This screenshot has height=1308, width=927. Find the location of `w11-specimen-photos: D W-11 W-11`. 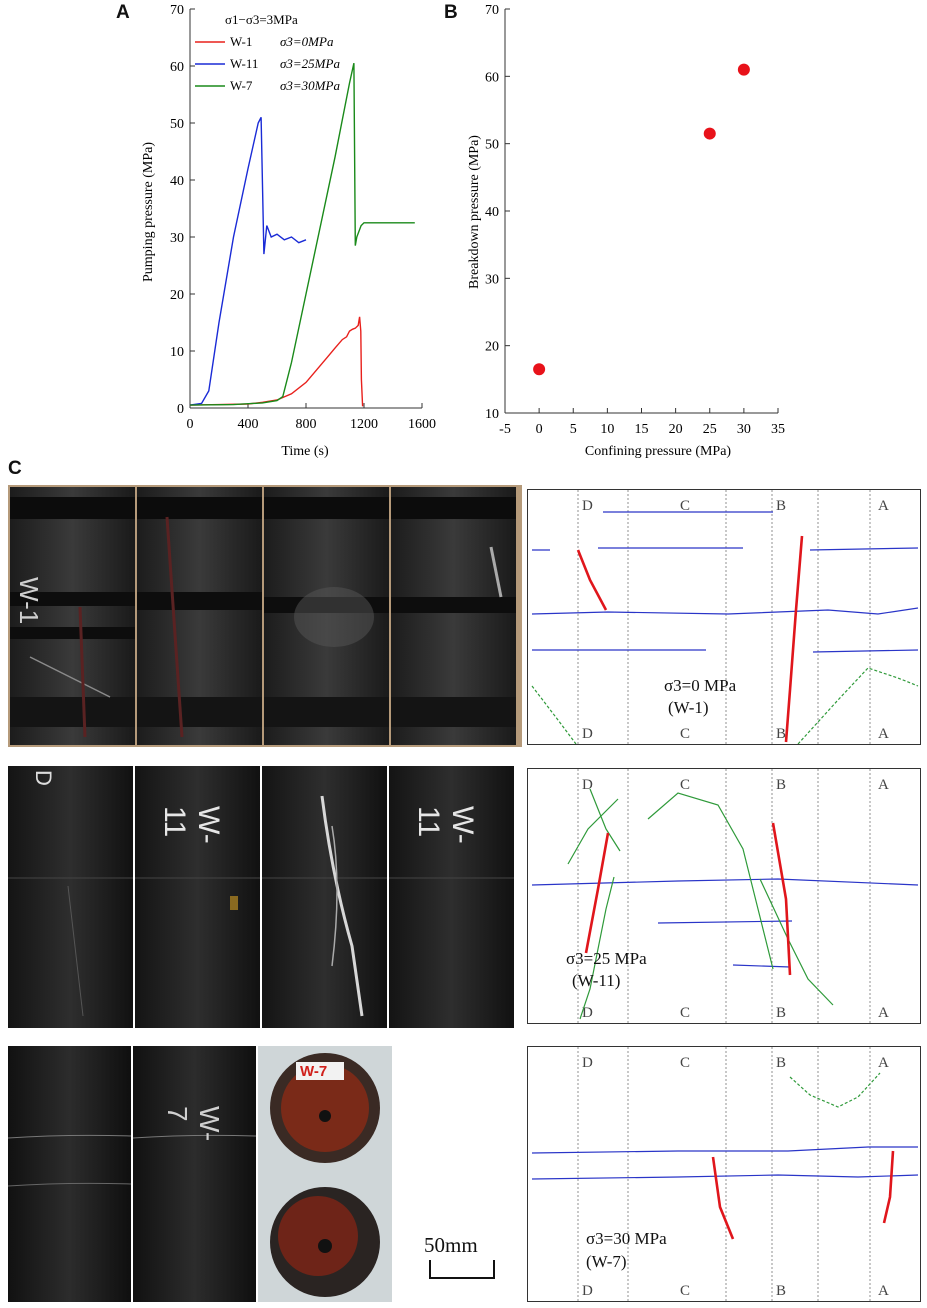

w11-specimen-photos: D W-11 W-11 is located at coordinates (265, 897).